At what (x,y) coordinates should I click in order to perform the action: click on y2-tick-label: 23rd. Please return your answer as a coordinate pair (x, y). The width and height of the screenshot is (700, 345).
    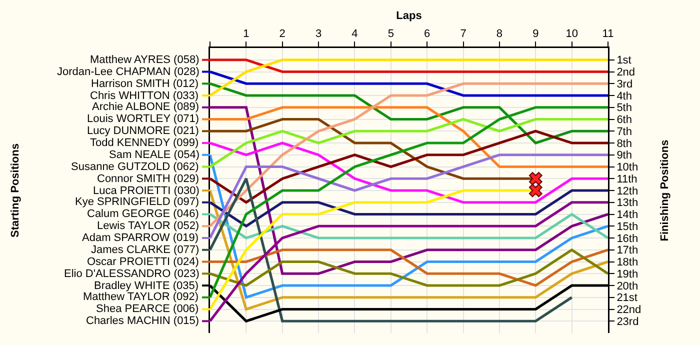
    Looking at the image, I should click on (627, 322).